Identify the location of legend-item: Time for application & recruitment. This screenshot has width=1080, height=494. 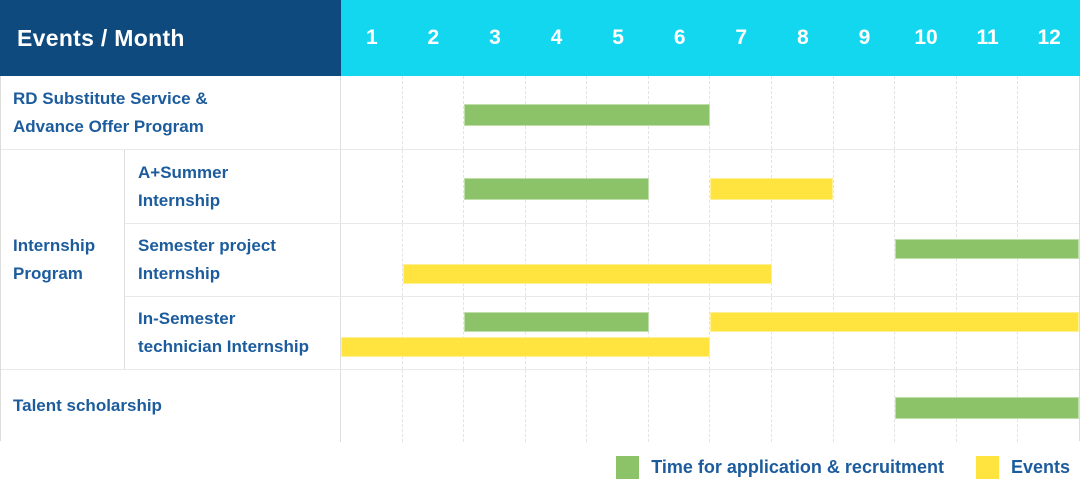
(780, 467).